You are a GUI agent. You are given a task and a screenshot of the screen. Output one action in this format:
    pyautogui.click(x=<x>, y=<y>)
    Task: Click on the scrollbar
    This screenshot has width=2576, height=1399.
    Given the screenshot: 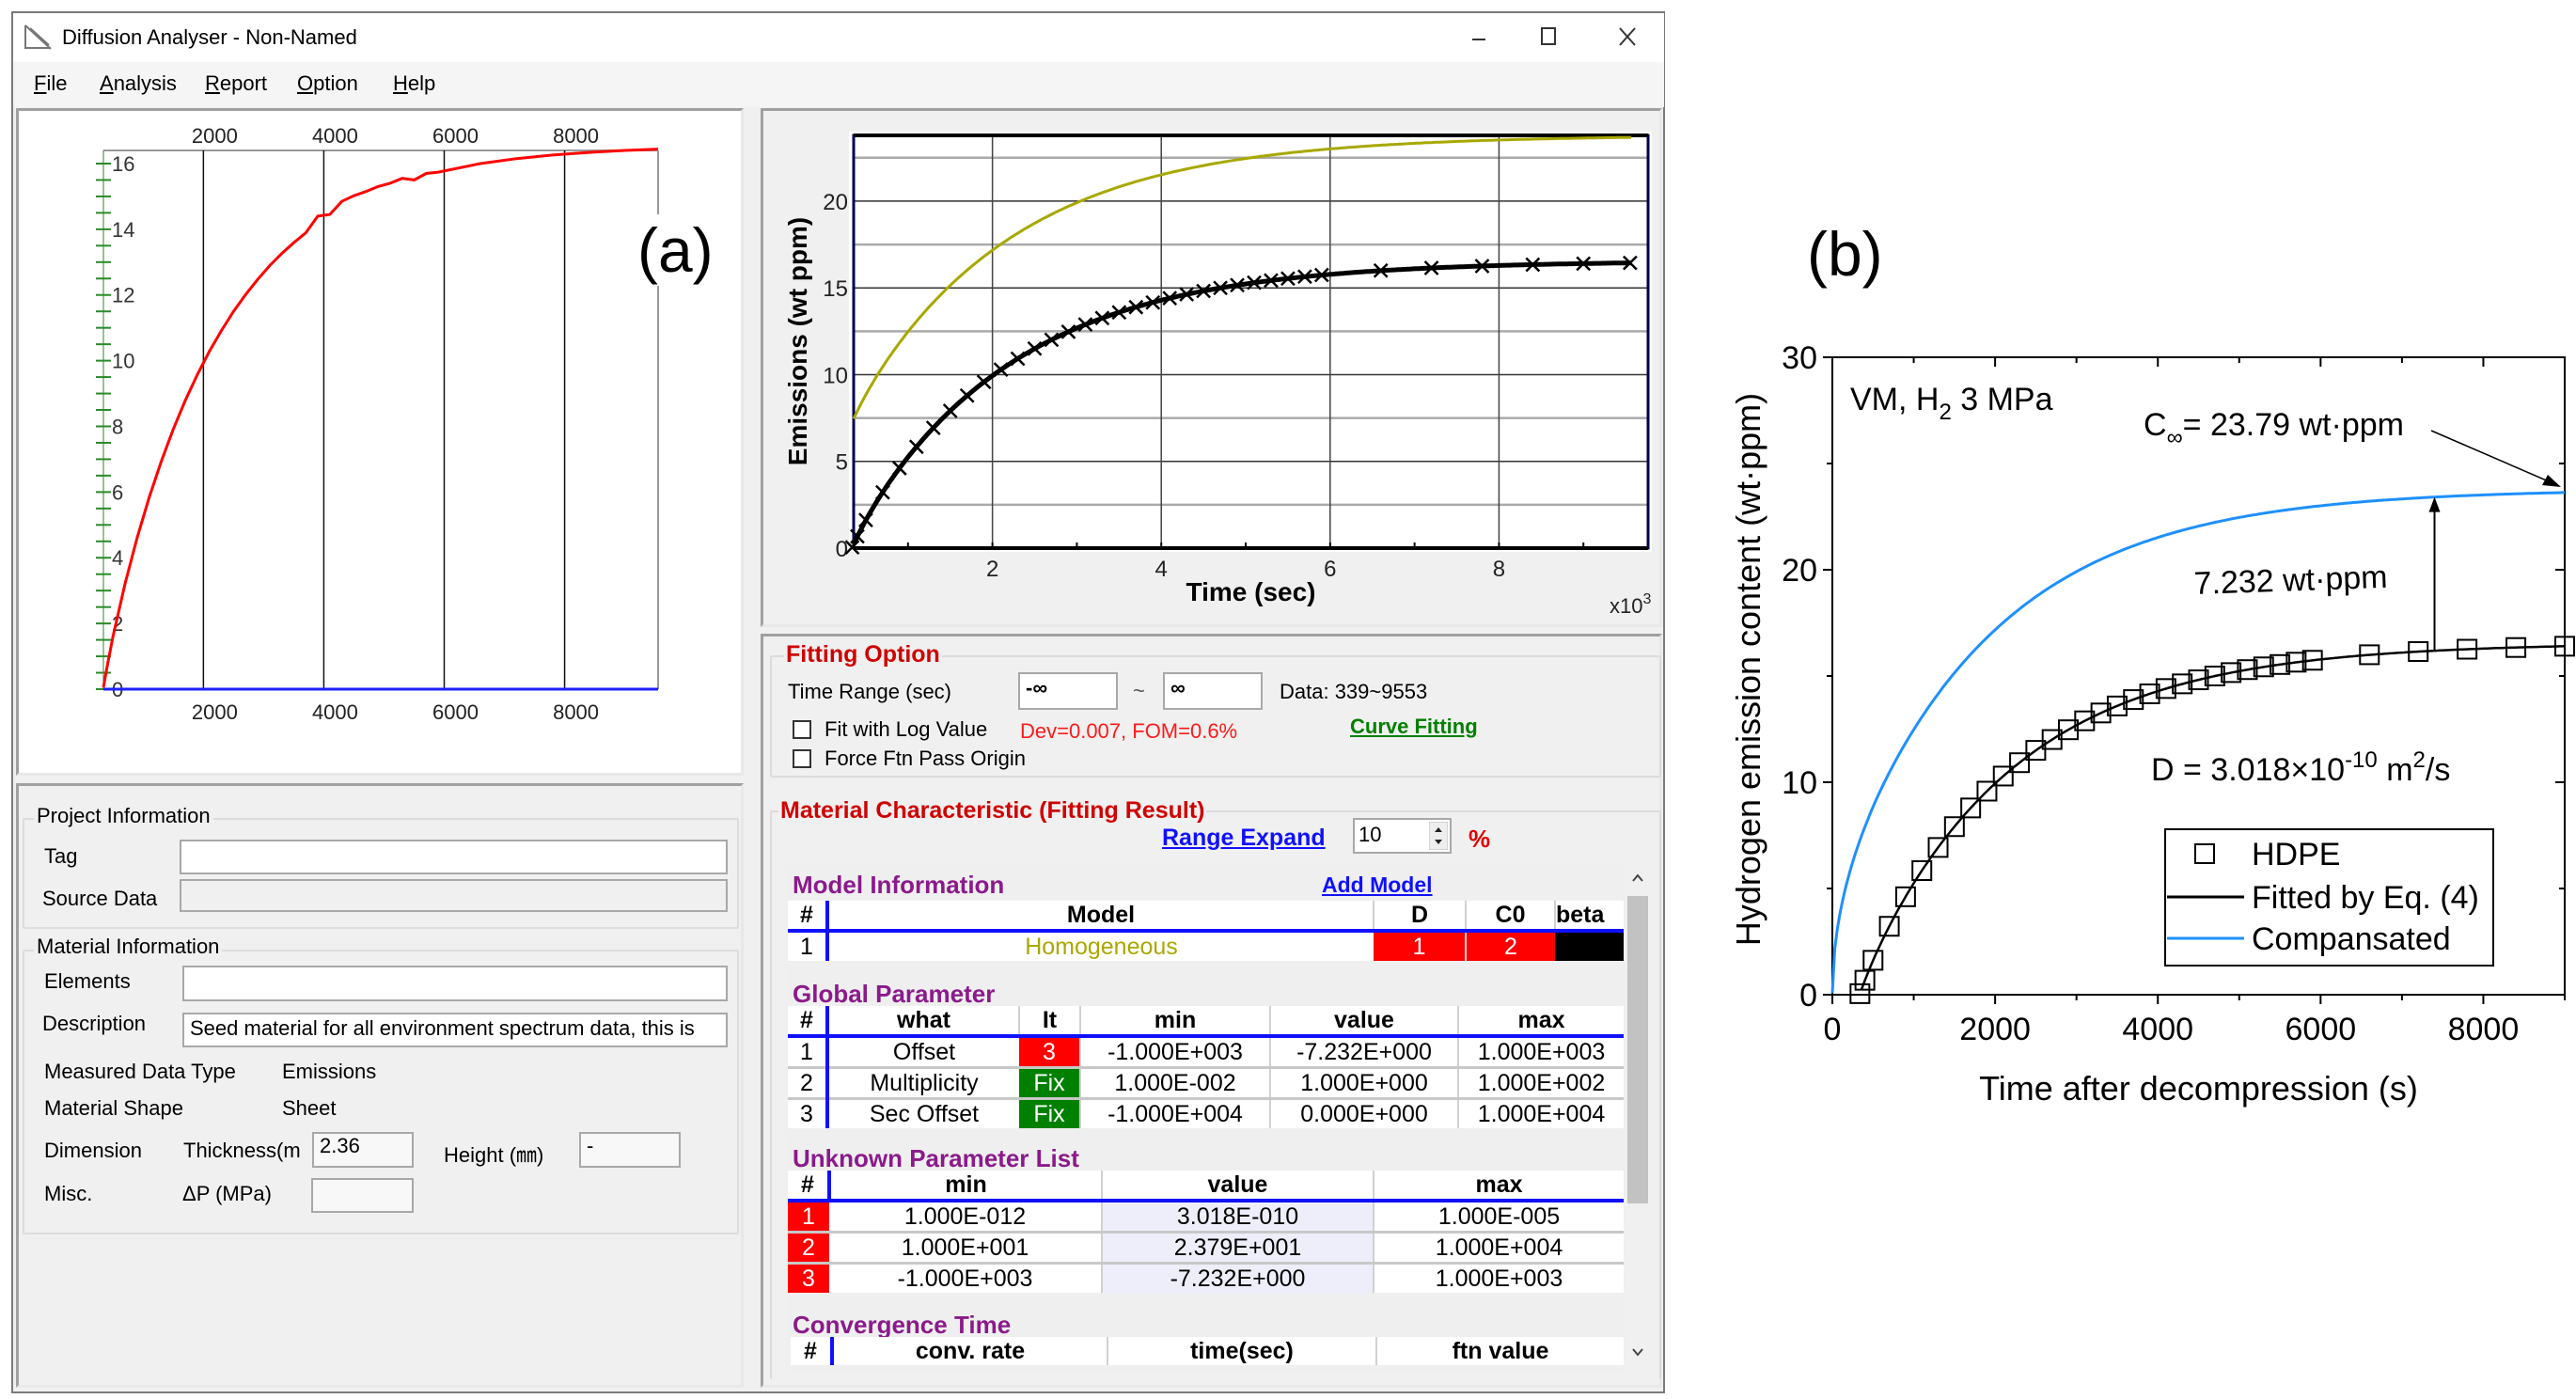 What is the action you would take?
    pyautogui.click(x=1638, y=1119)
    